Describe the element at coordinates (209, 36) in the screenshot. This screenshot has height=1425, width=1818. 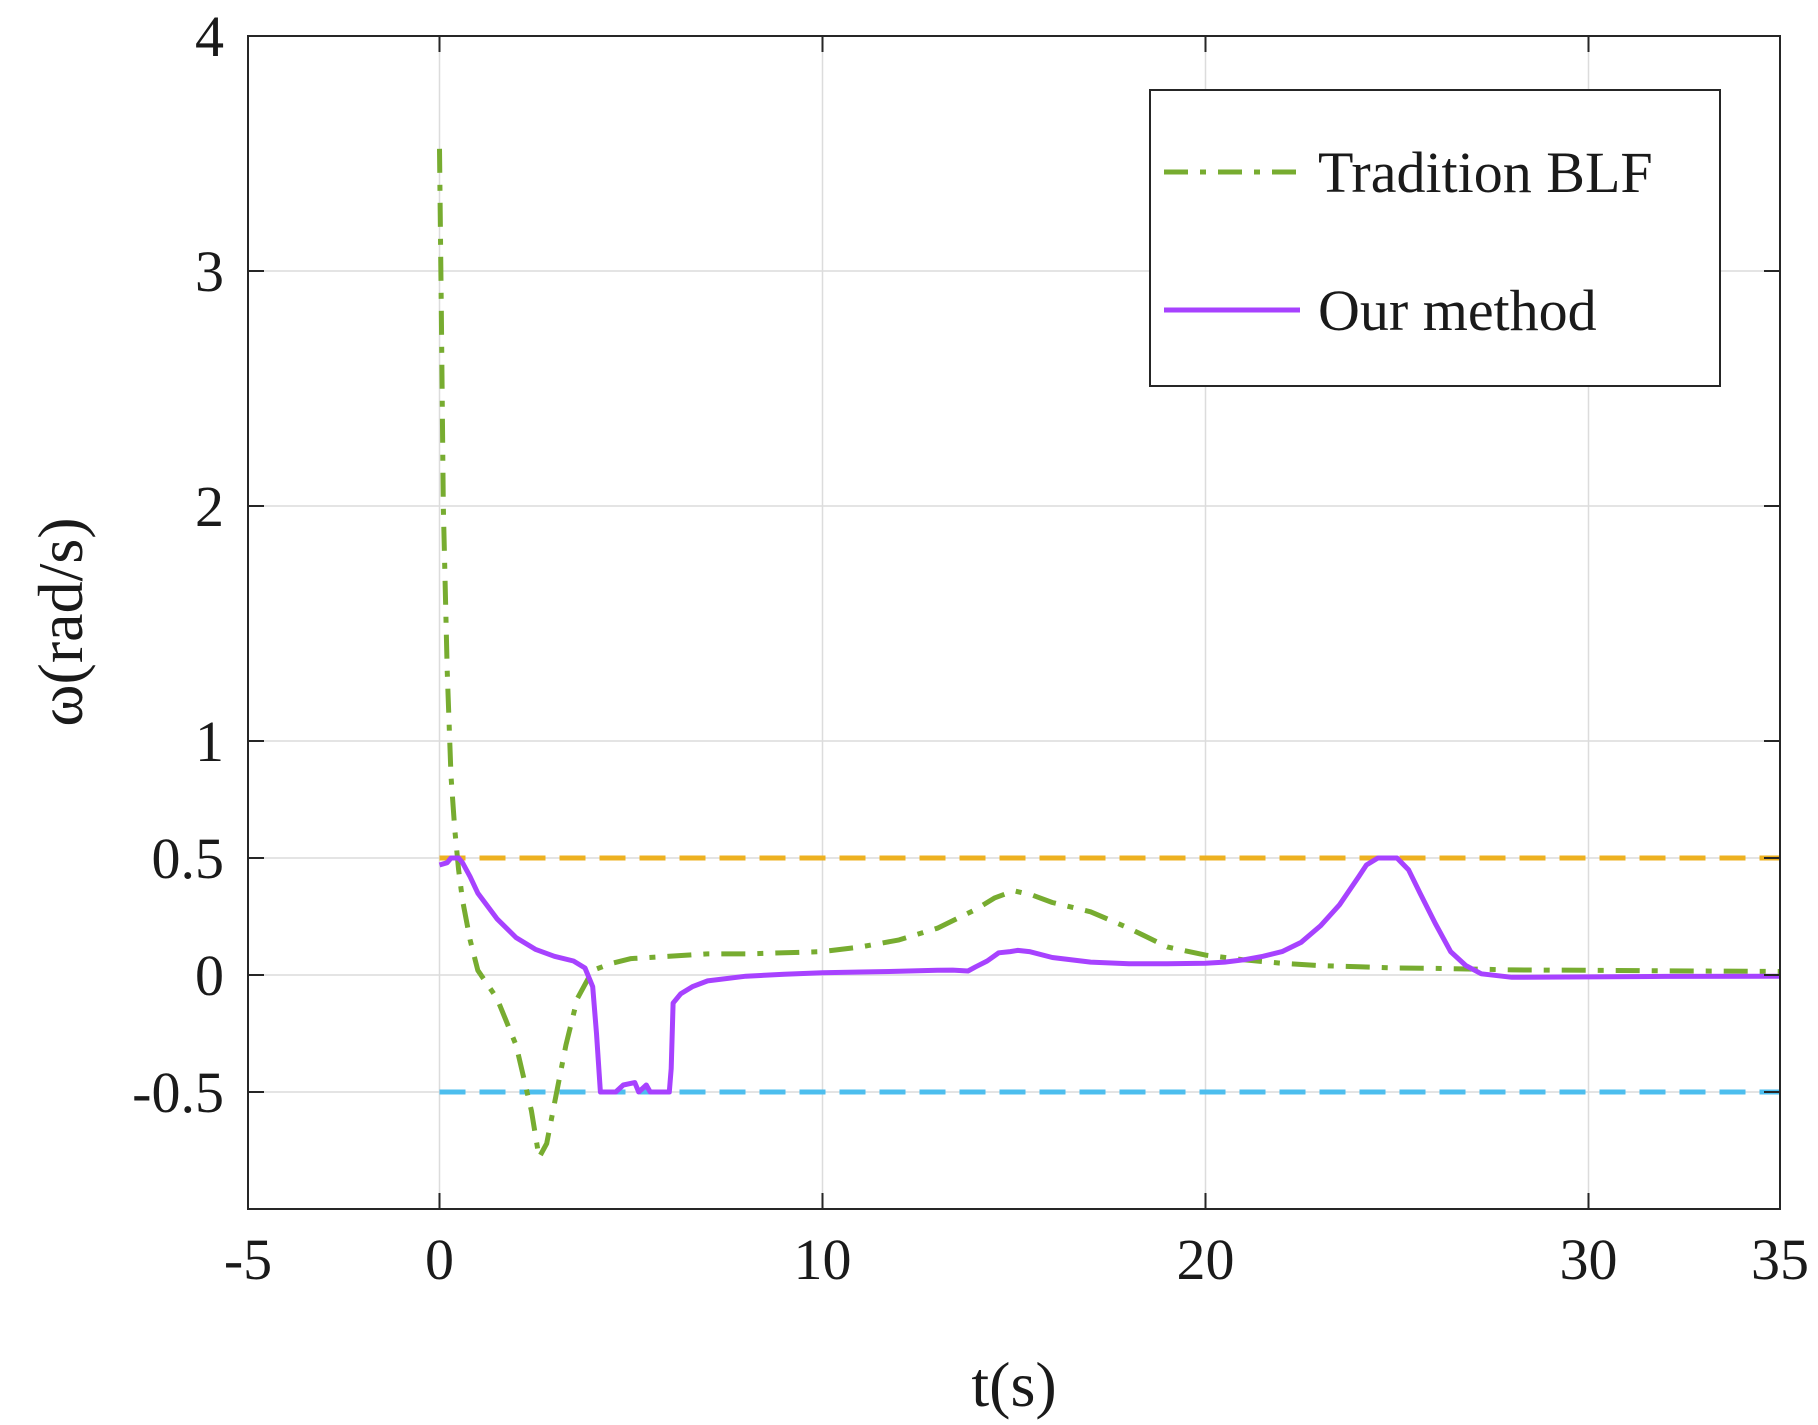
I see `y-tick-label: 4` at that location.